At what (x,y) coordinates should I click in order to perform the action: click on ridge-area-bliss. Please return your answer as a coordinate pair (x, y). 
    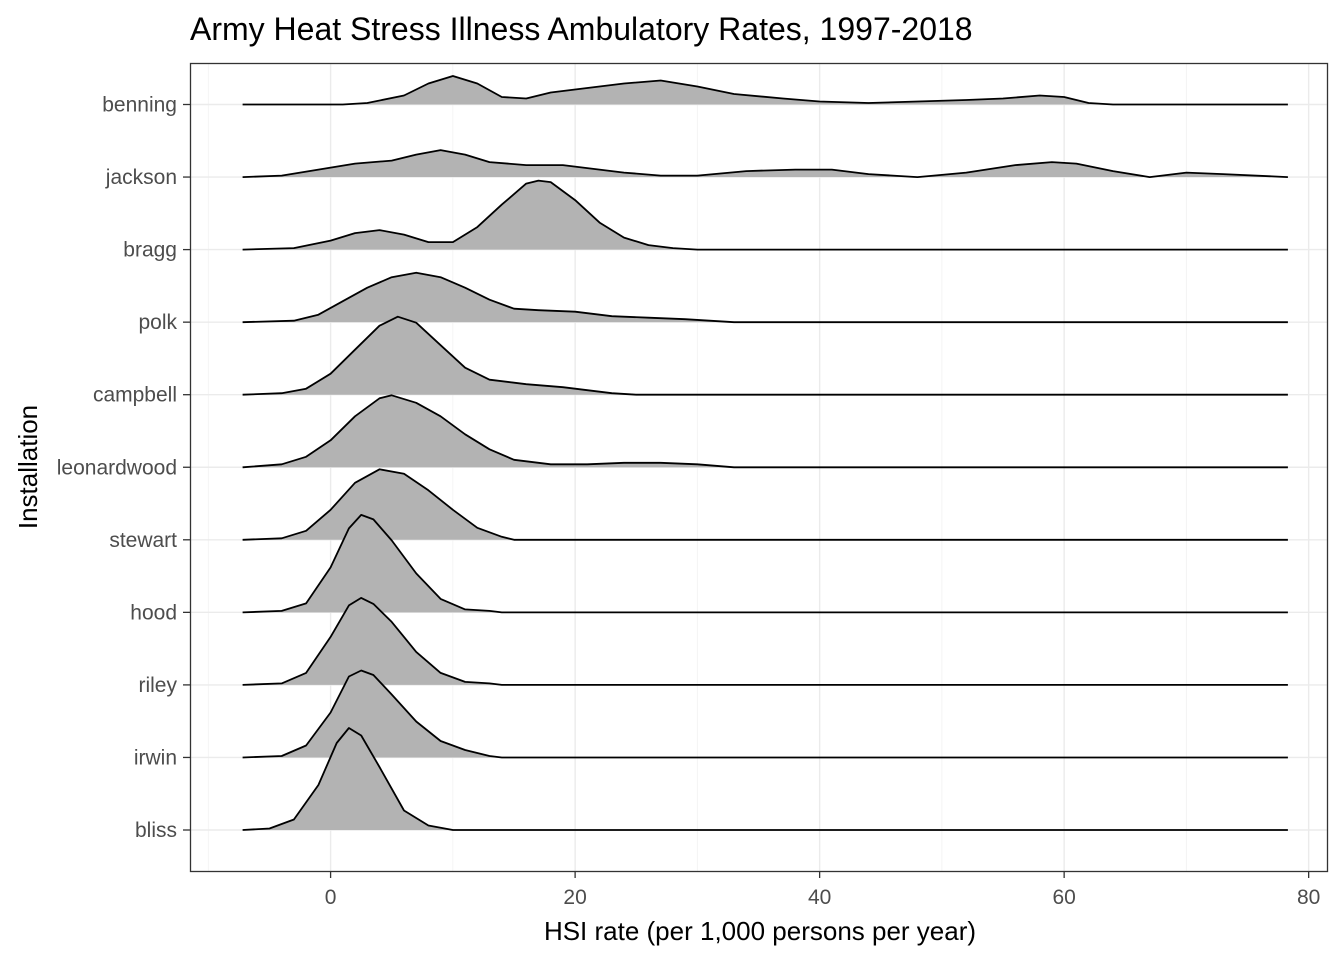
    Looking at the image, I should click on (765, 779).